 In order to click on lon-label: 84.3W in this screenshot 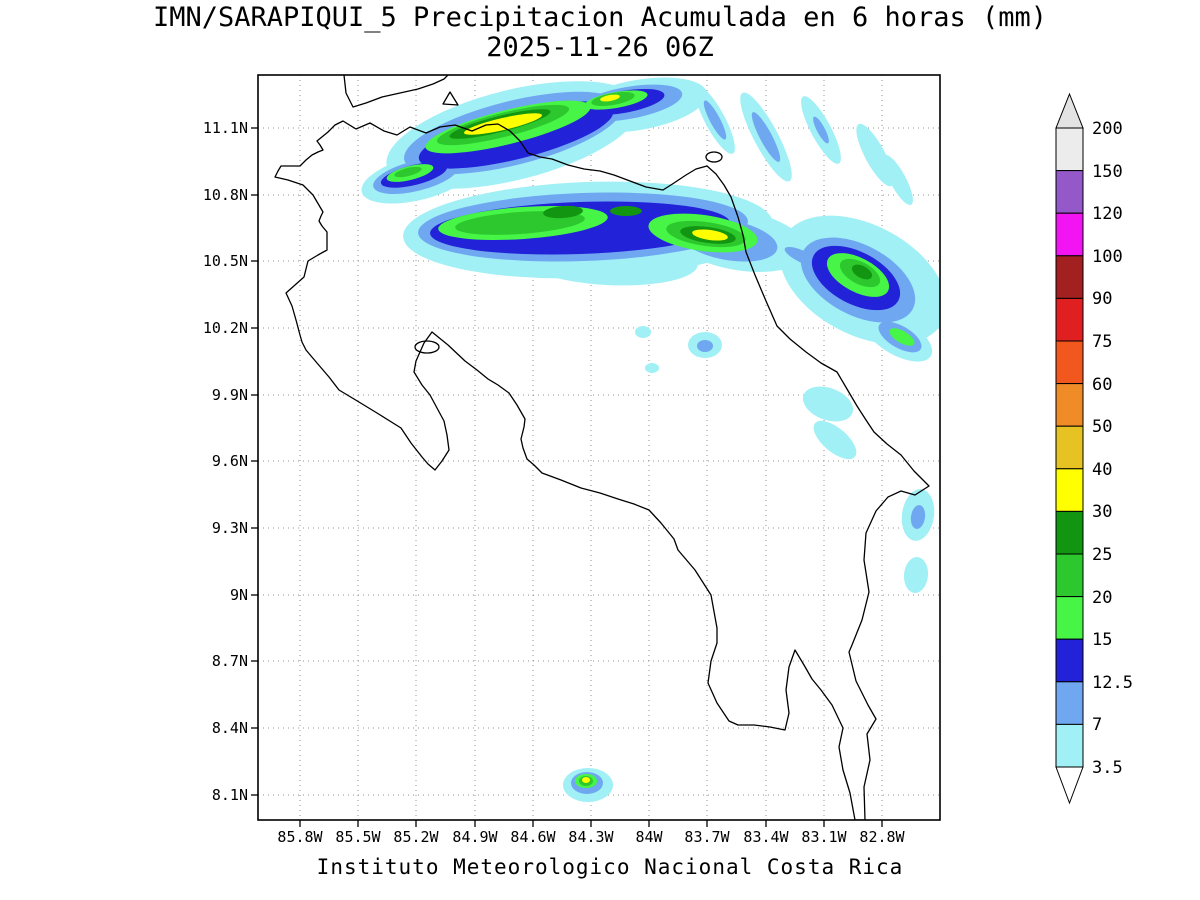, I will do `click(591, 837)`.